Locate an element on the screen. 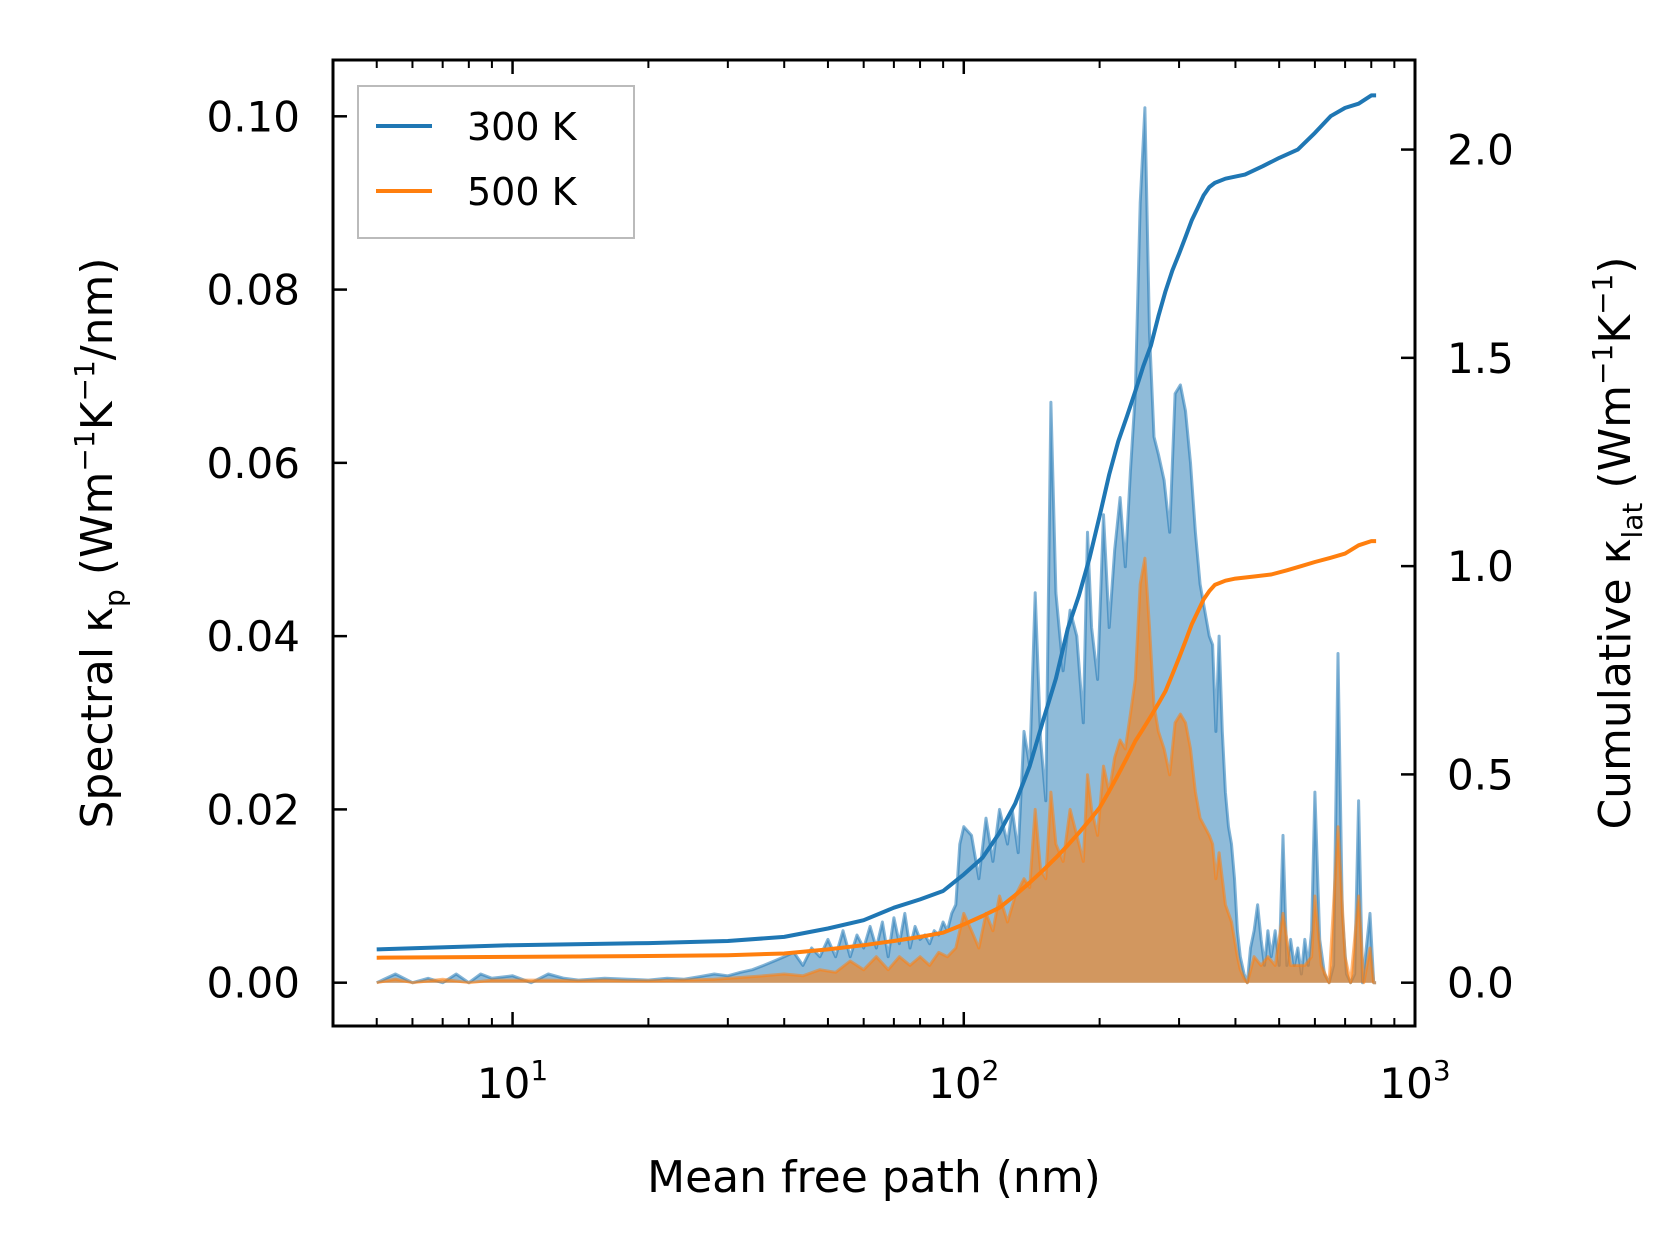 The height and width of the screenshot is (1254, 1679). x-tick-label: 10³ is located at coordinates (1414, 1081).